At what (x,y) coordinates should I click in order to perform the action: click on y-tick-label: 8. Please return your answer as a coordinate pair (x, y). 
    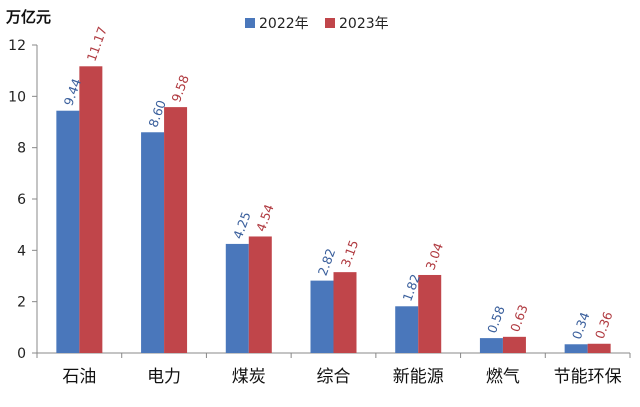
    Looking at the image, I should click on (21, 149).